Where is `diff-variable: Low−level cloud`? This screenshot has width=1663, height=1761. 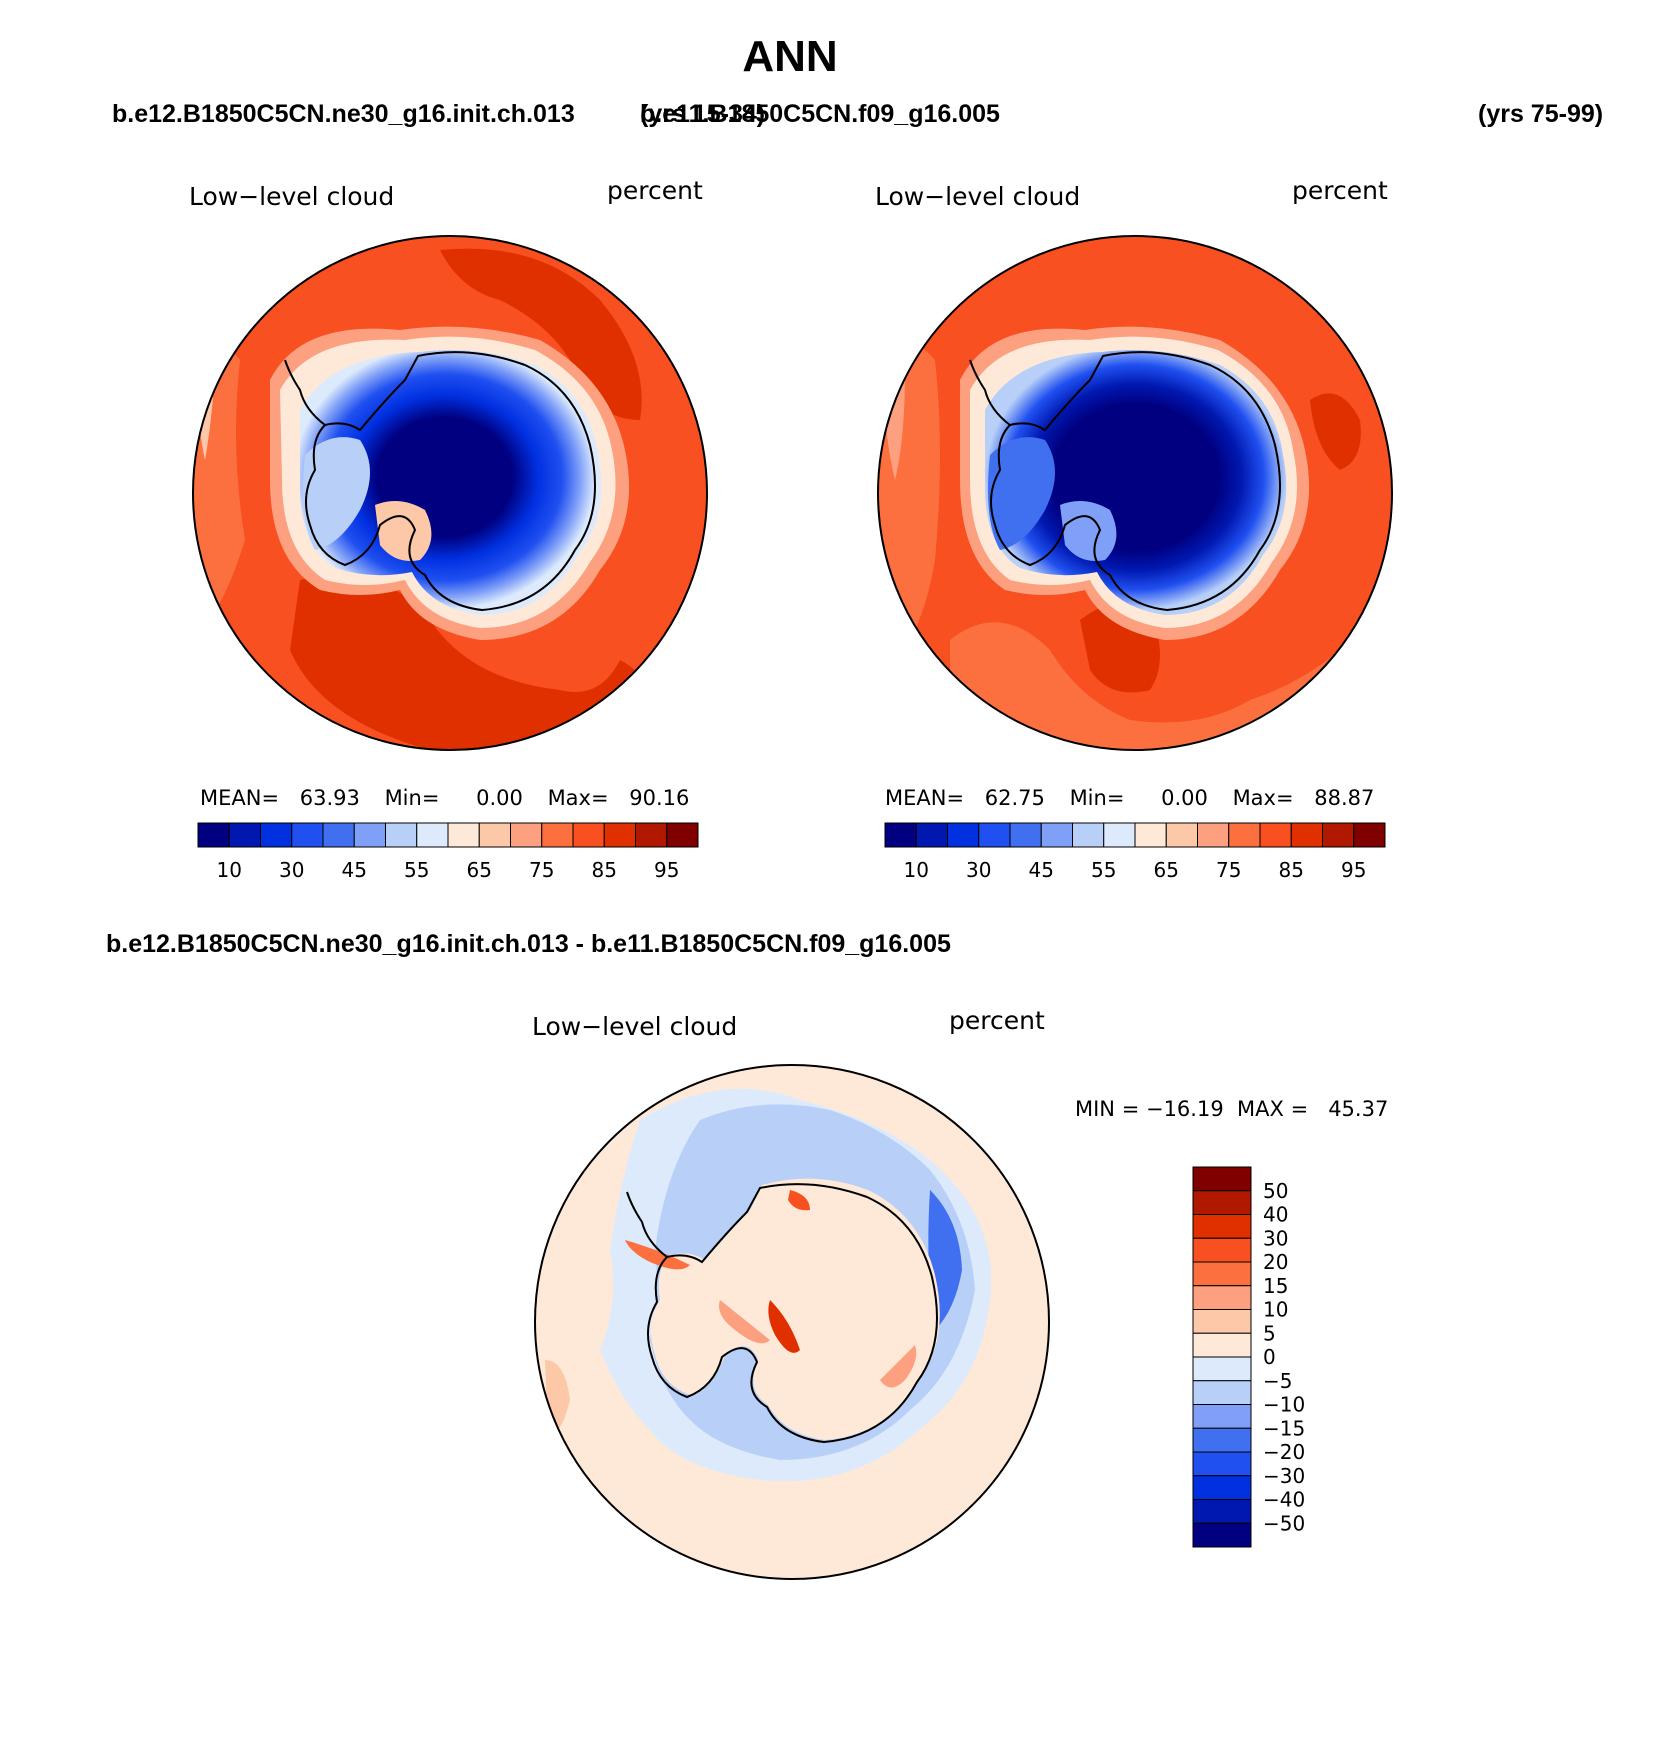 diff-variable: Low−level cloud is located at coordinates (635, 1026).